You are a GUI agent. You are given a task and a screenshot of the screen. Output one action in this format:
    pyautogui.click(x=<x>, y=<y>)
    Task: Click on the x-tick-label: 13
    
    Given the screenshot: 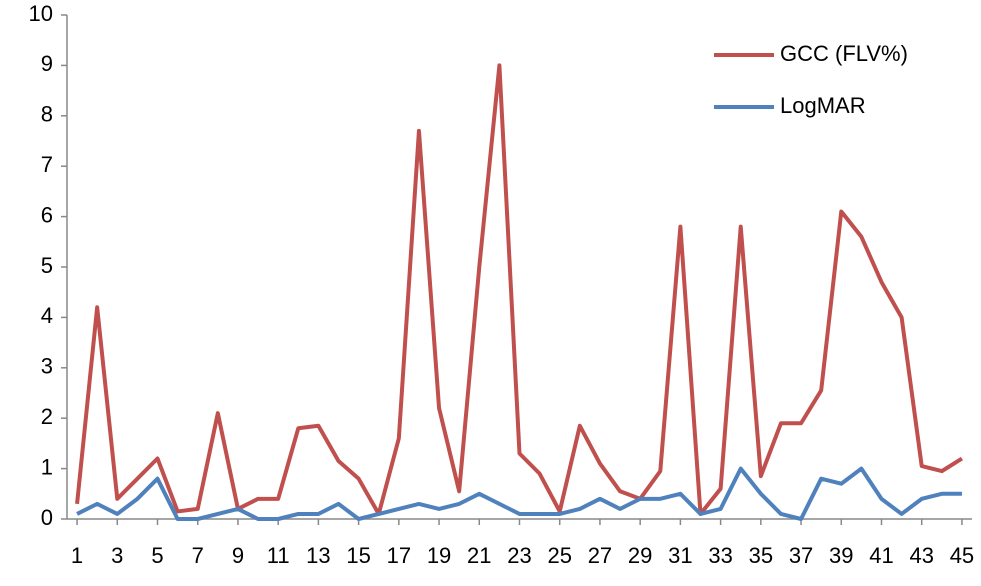 What is the action you would take?
    pyautogui.click(x=318, y=555)
    